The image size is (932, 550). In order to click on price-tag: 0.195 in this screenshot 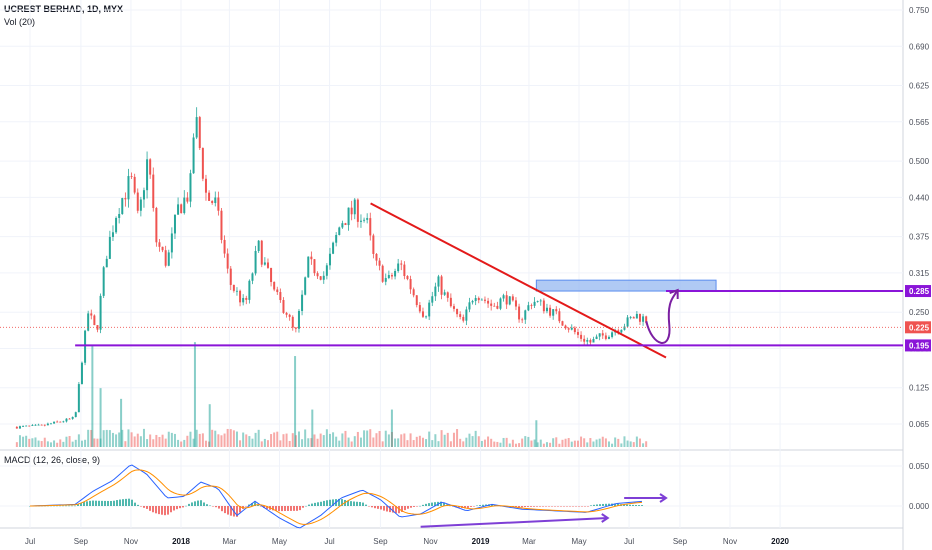, I will do `click(919, 345)`.